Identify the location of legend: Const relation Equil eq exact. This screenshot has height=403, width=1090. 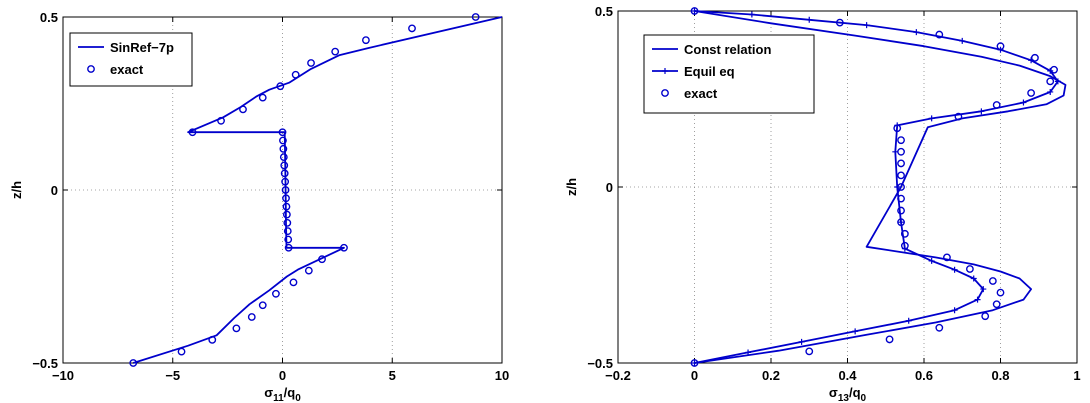
(729, 74).